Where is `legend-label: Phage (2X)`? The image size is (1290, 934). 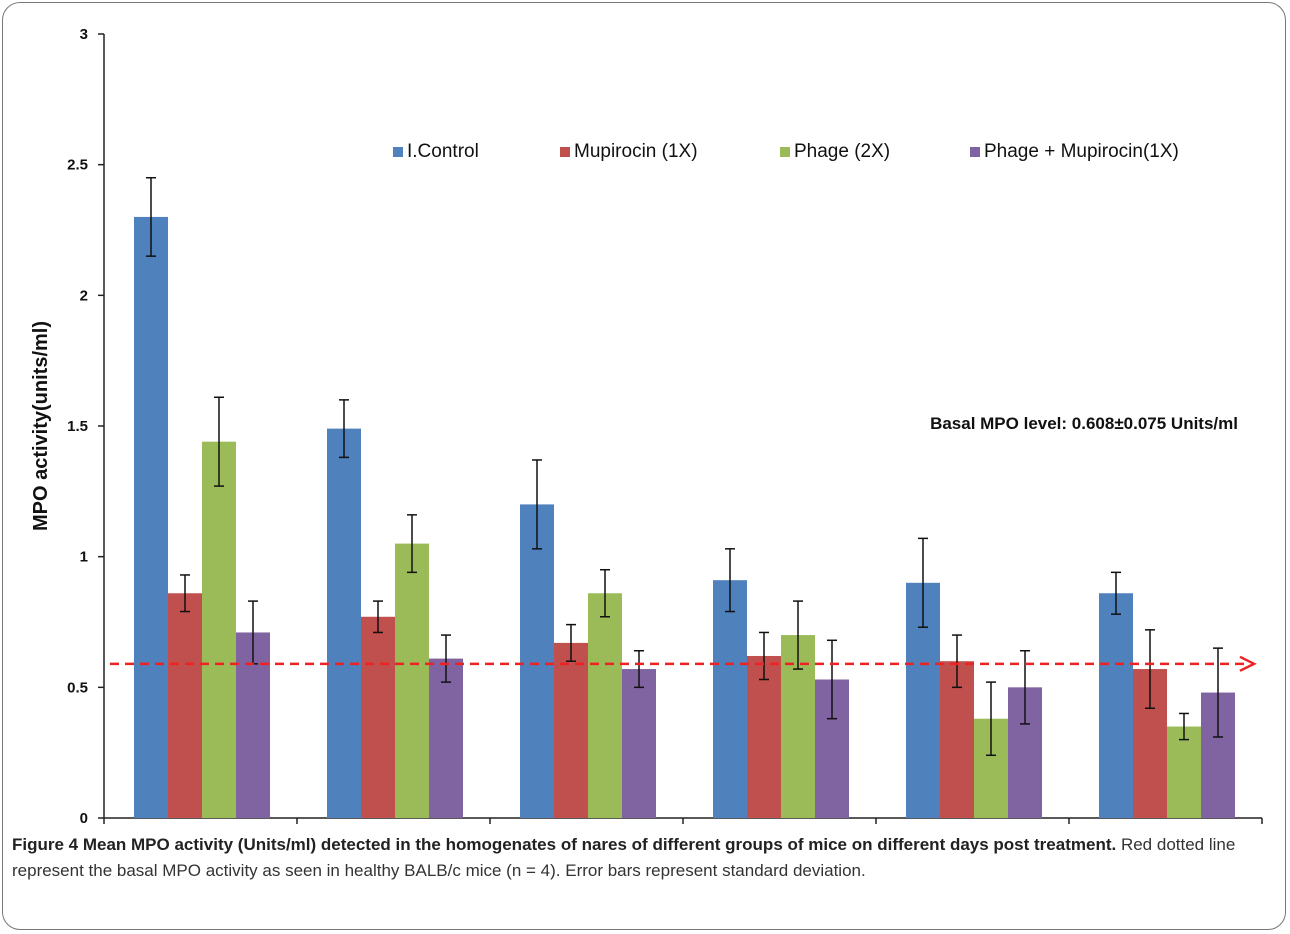 legend-label: Phage (2X) is located at coordinates (842, 151).